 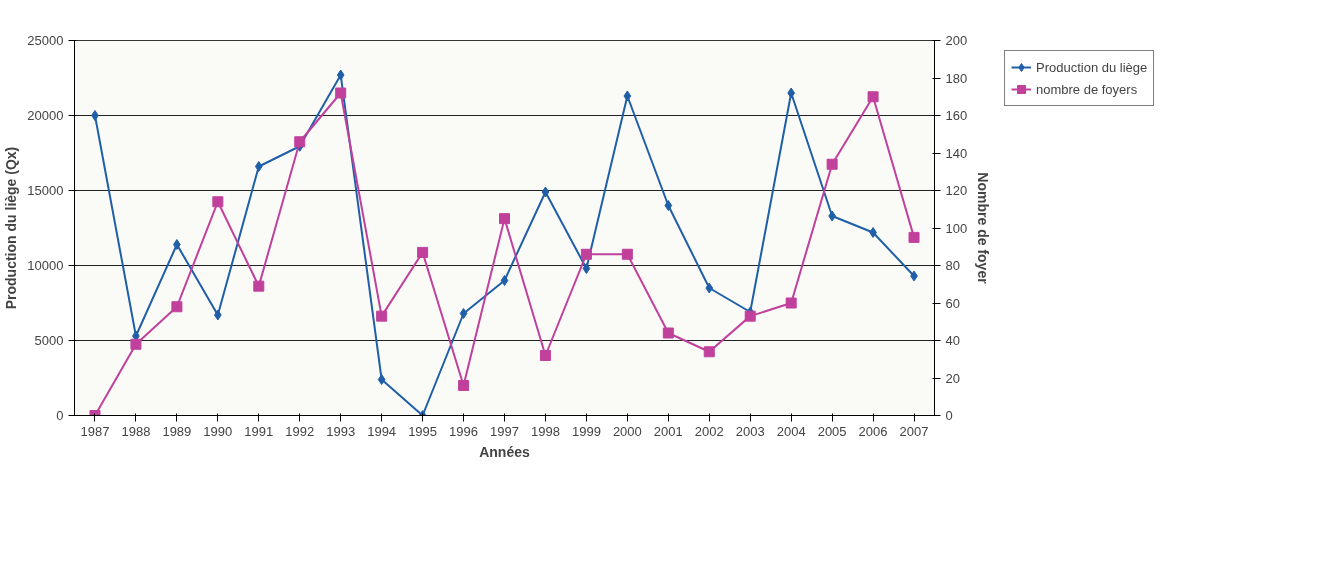 What do you see at coordinates (545, 431) in the screenshot?
I see `x-tick-label: 1998` at bounding box center [545, 431].